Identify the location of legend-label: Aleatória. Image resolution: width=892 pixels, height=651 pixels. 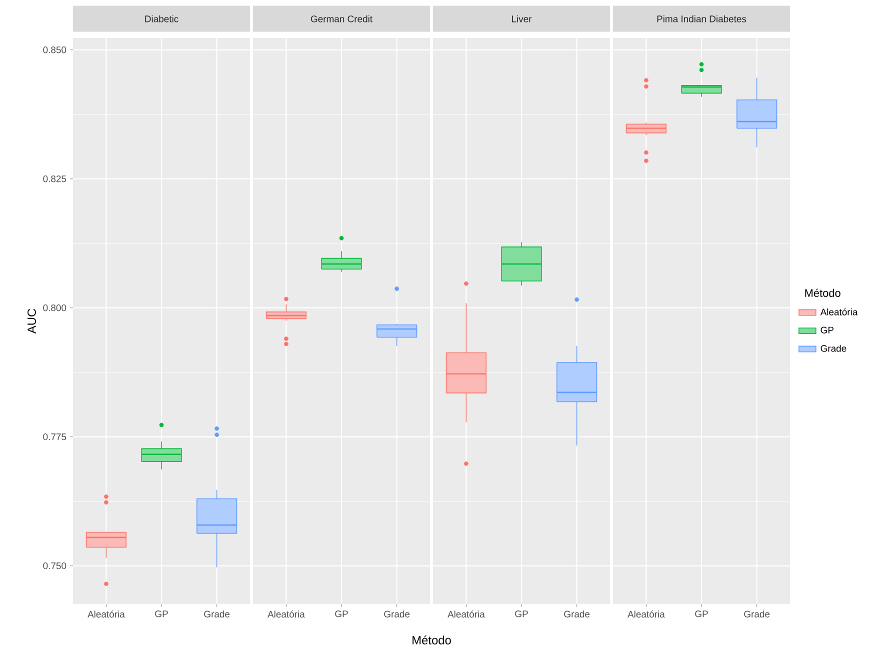
(839, 312).